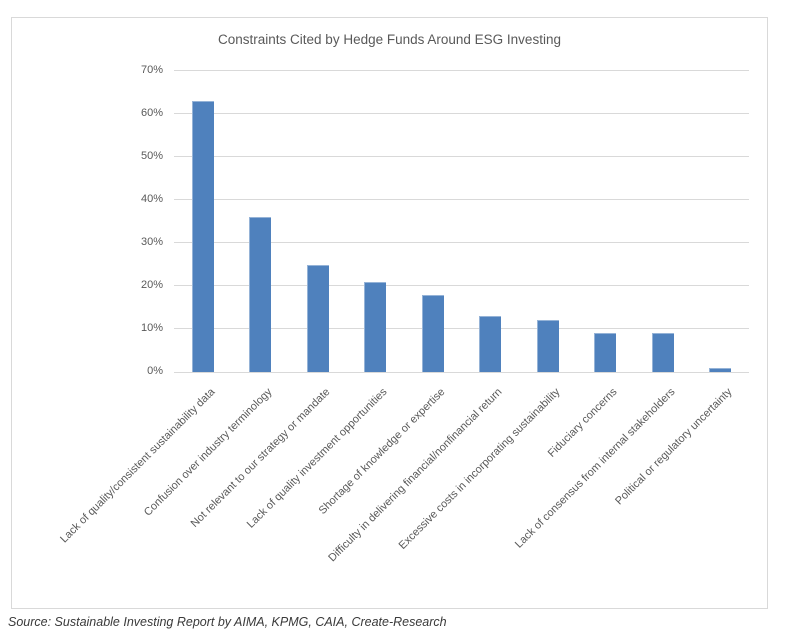  What do you see at coordinates (151, 328) in the screenshot?
I see `y-axis-tick-label: 10%` at bounding box center [151, 328].